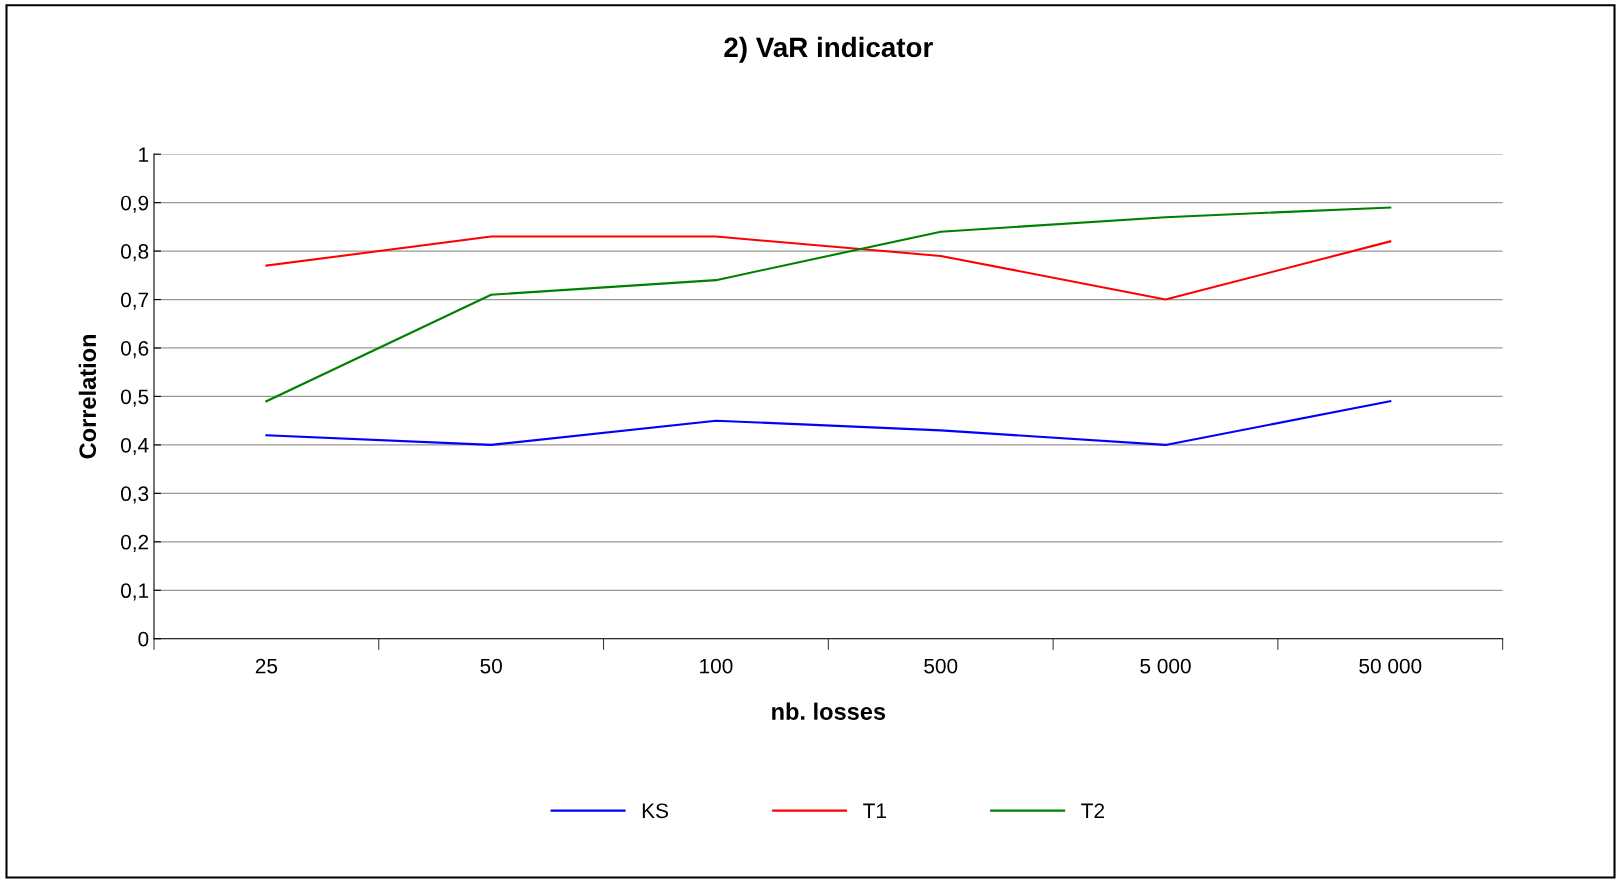 This screenshot has height=881, width=1621. What do you see at coordinates (1165, 666) in the screenshot?
I see `x-tick-label: 5 000` at bounding box center [1165, 666].